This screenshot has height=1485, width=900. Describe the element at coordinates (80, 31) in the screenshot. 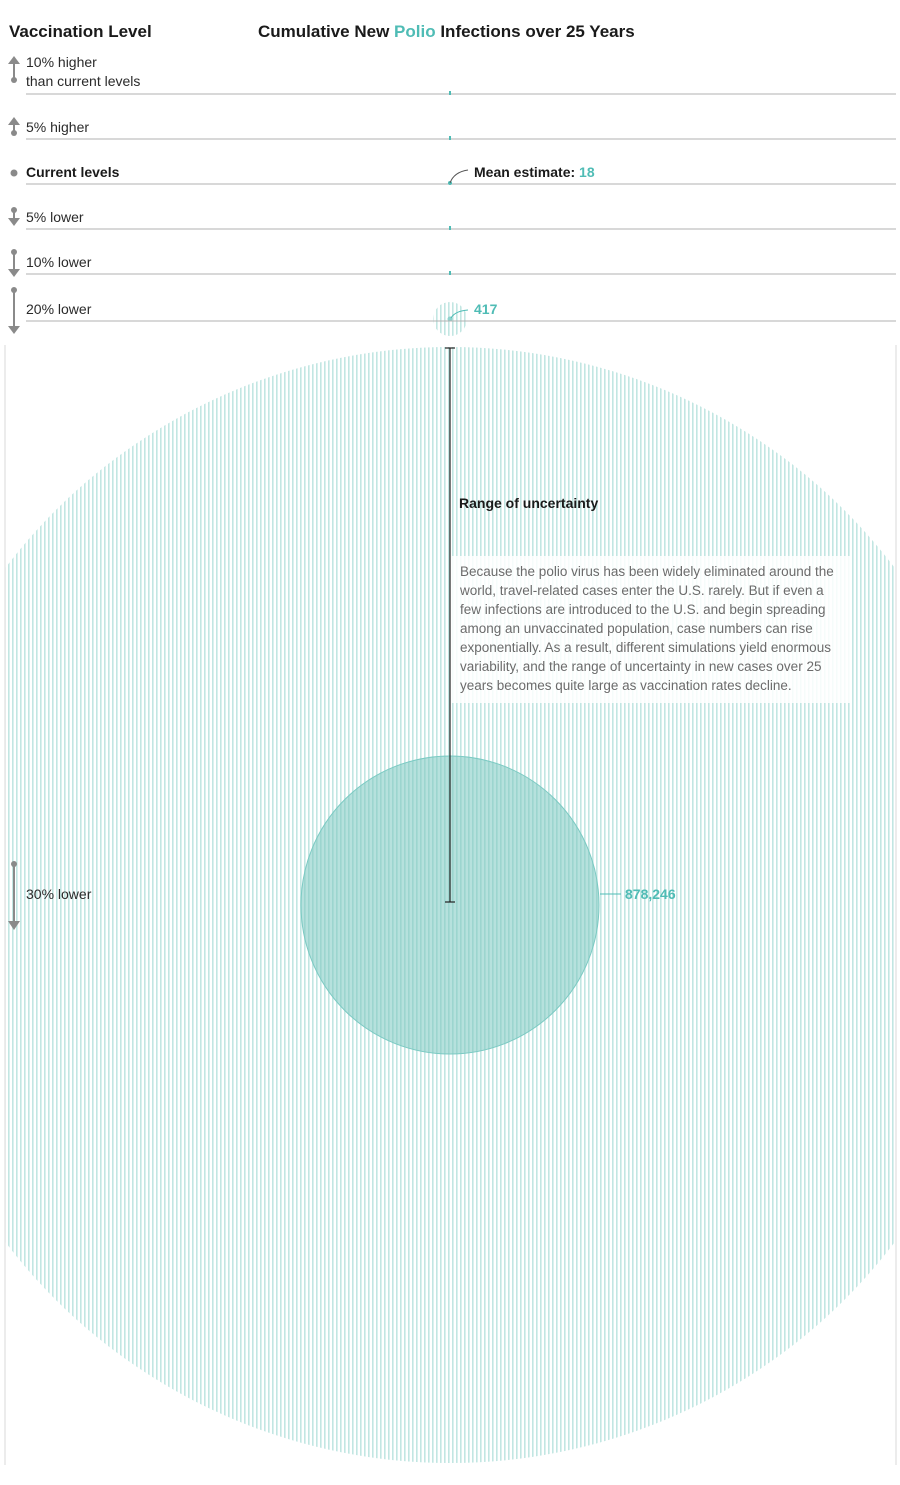

I see `row-header: Vaccination Level` at that location.